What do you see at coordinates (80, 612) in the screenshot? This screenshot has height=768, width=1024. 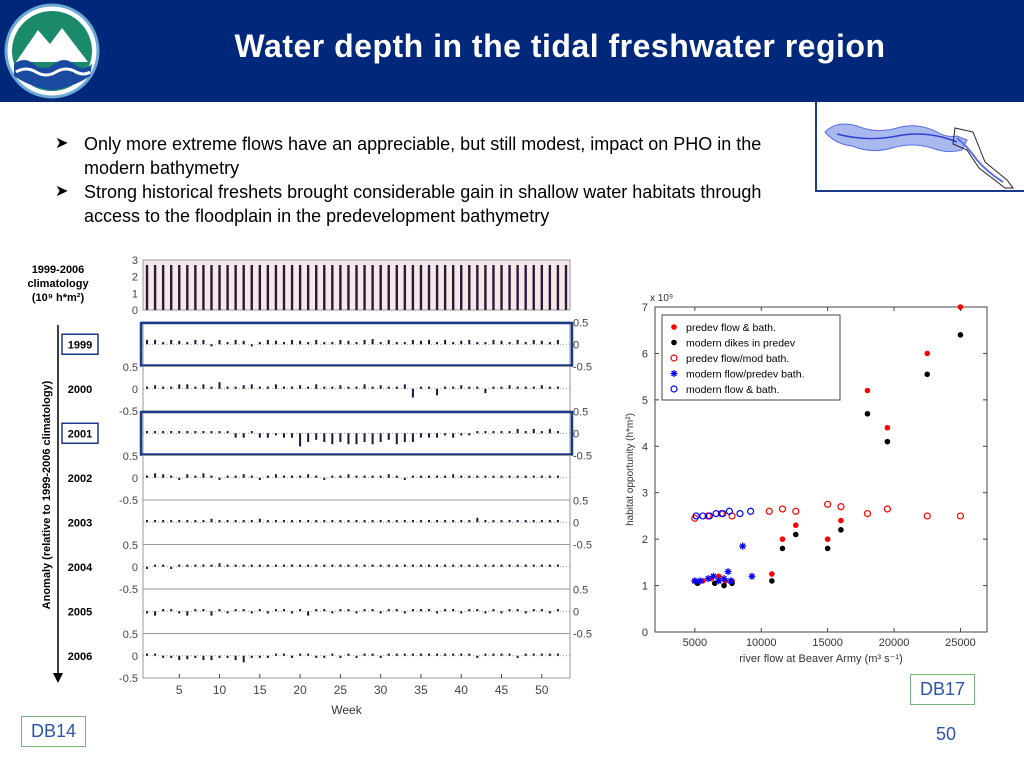 I see `year-label: 2005` at bounding box center [80, 612].